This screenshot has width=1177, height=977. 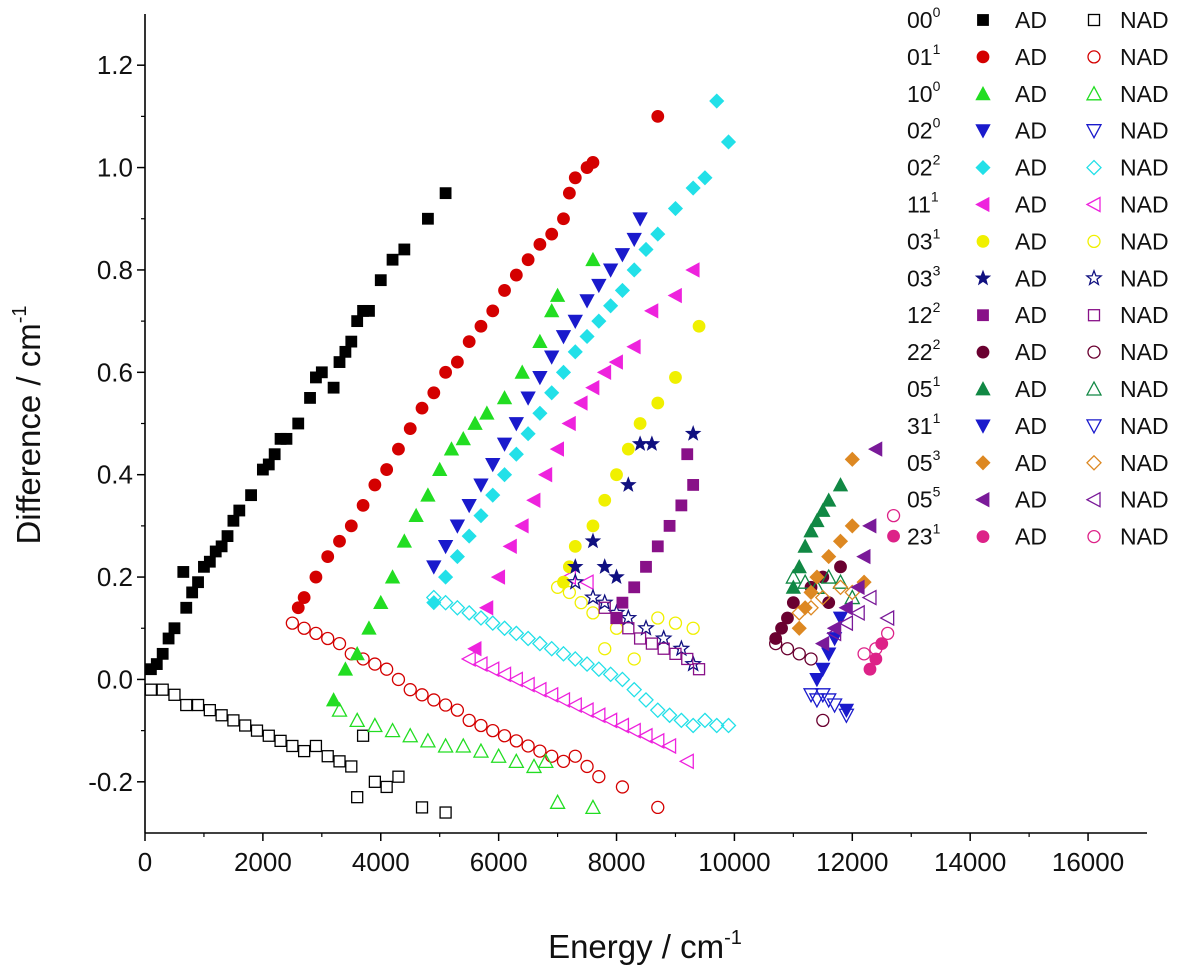 I want to click on x-tick-label: 0, so click(x=145, y=862).